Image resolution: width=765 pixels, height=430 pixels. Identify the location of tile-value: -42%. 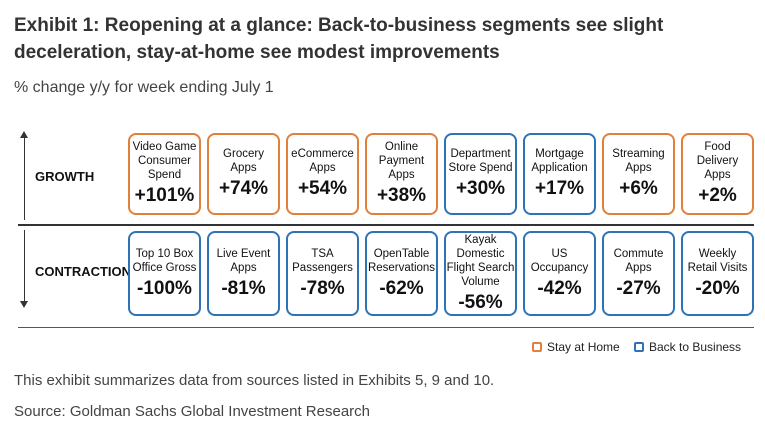
(559, 288).